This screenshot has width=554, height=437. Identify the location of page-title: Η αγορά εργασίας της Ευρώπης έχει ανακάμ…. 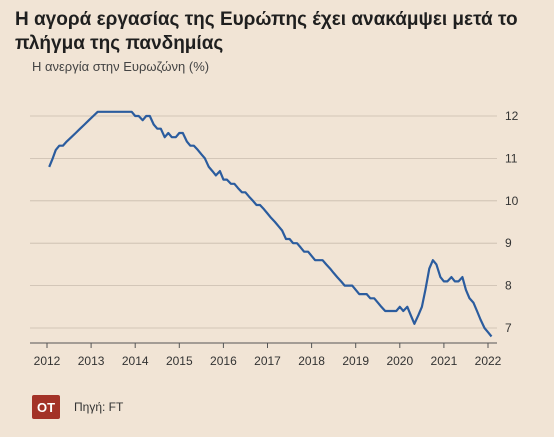
(266, 31).